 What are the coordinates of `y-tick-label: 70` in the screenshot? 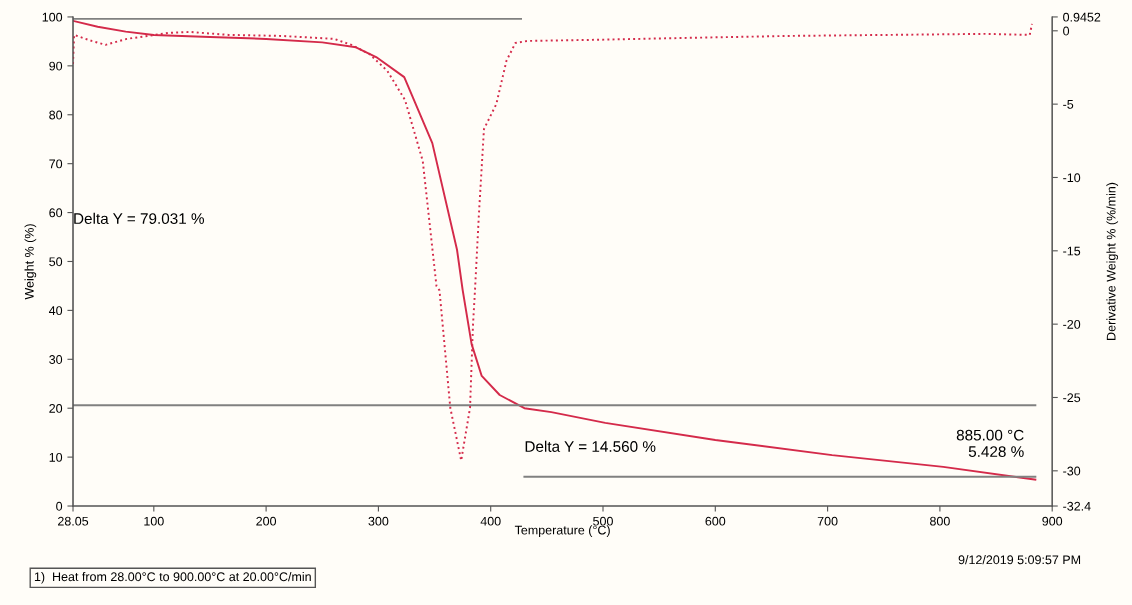 It's located at (56, 164).